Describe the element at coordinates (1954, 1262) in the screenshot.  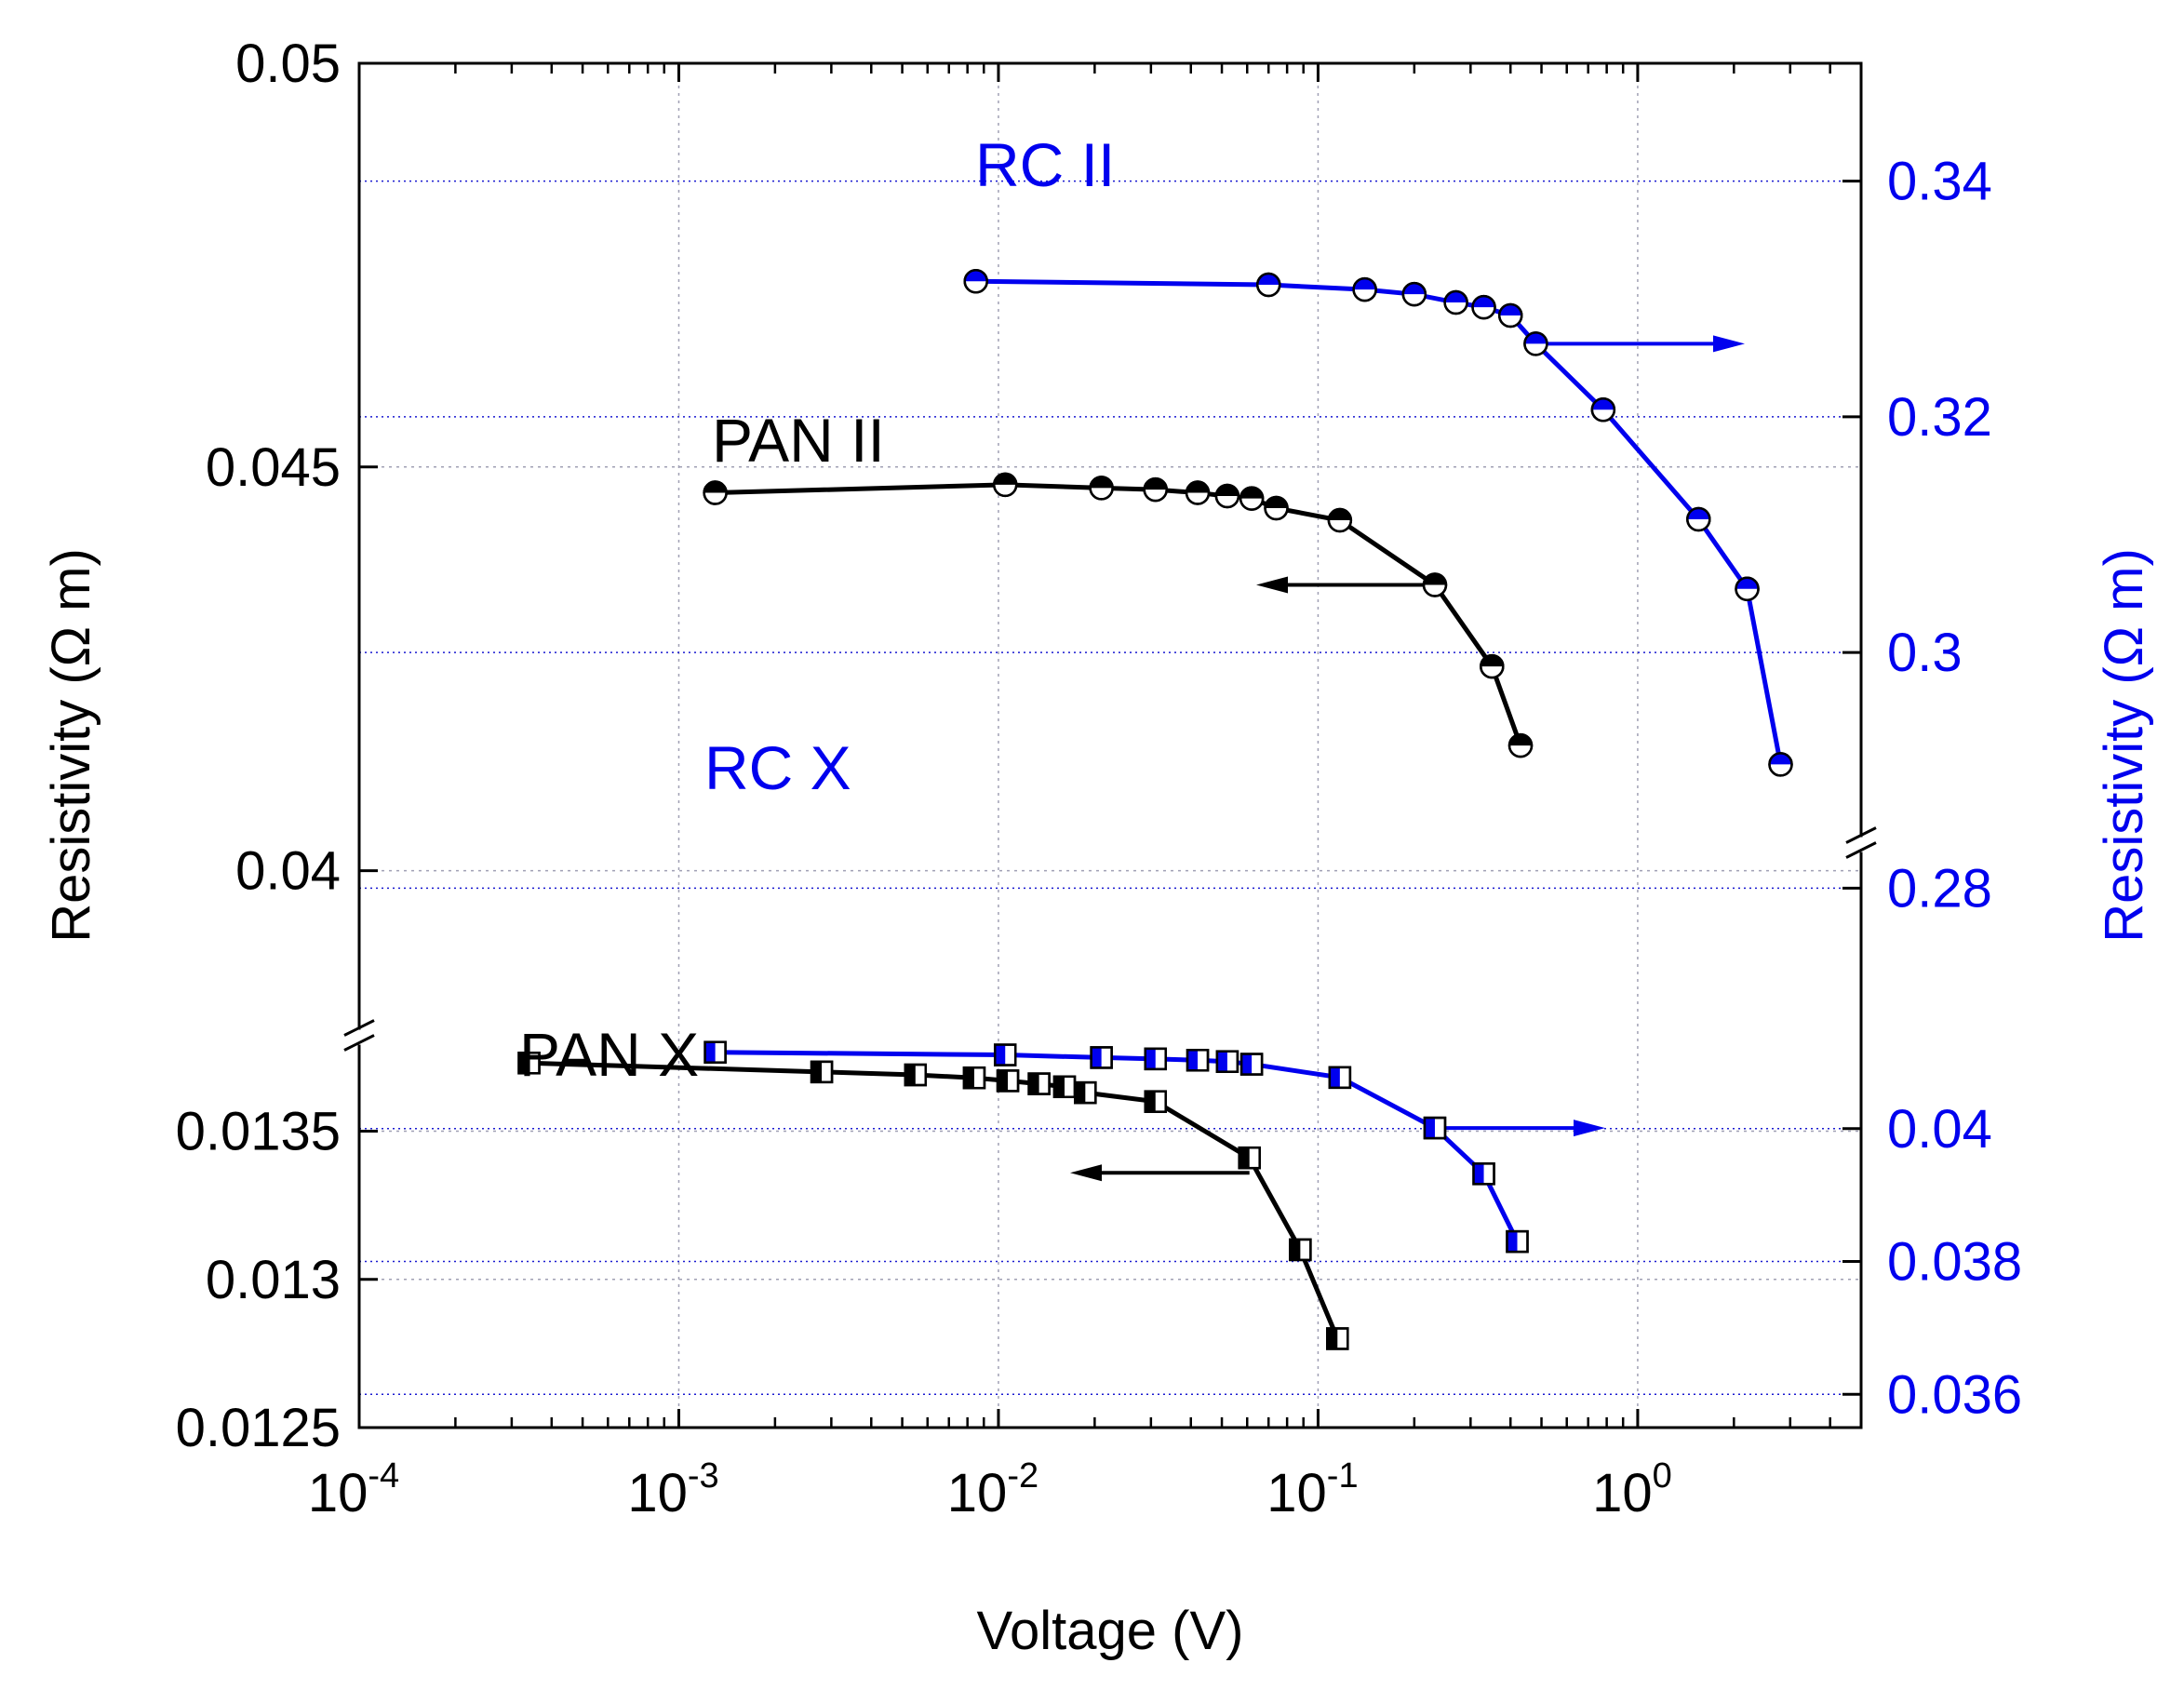
I see `y-right-tick-label: 0.038` at that location.